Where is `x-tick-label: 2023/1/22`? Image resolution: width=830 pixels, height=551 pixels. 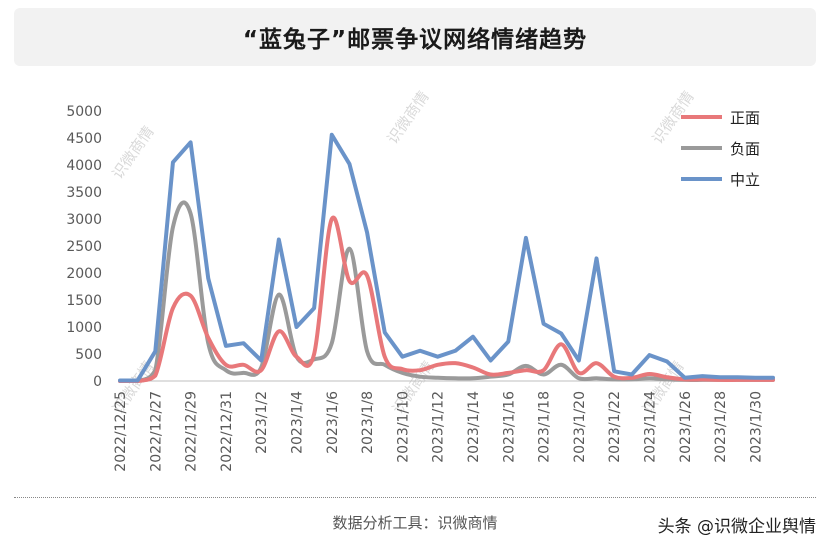
x-tick-label: 2023/1/22 is located at coordinates (615, 427).